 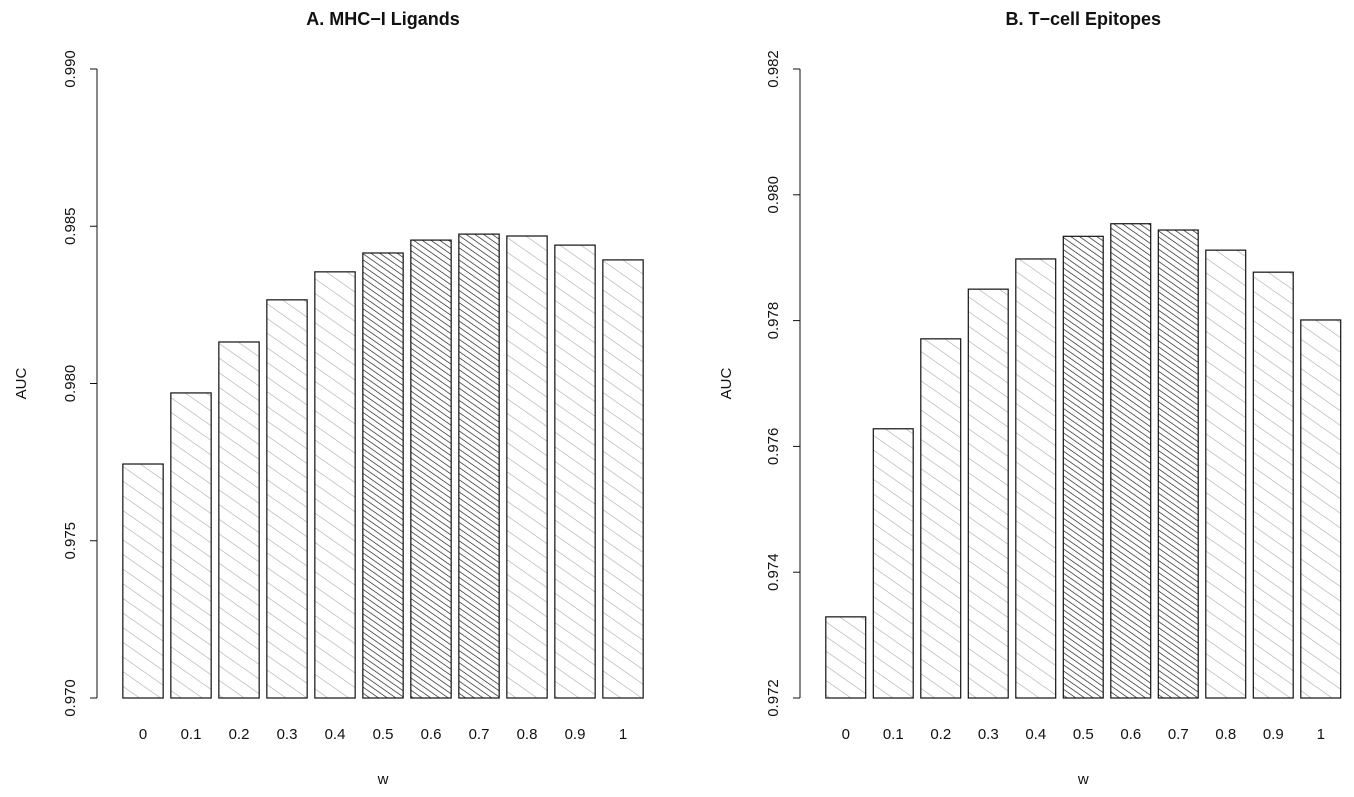 I want to click on y-tick-label: 0.975, so click(x=70, y=541).